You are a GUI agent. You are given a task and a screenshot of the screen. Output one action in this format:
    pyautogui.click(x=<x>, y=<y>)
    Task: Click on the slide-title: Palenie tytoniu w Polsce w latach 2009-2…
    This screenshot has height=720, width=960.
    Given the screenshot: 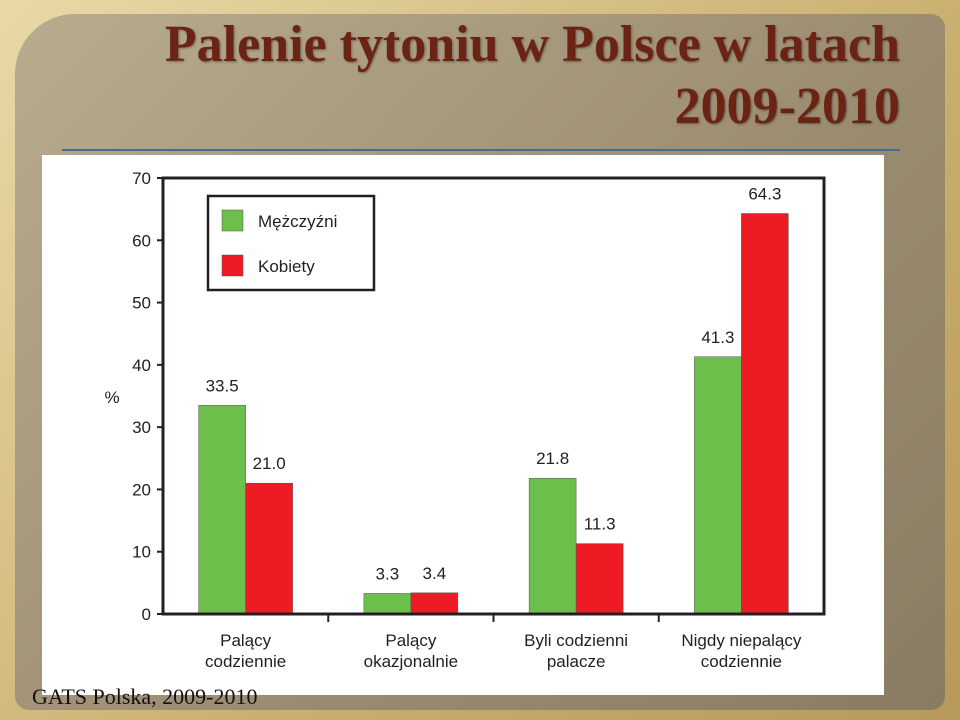 What is the action you would take?
    pyautogui.click(x=532, y=75)
    